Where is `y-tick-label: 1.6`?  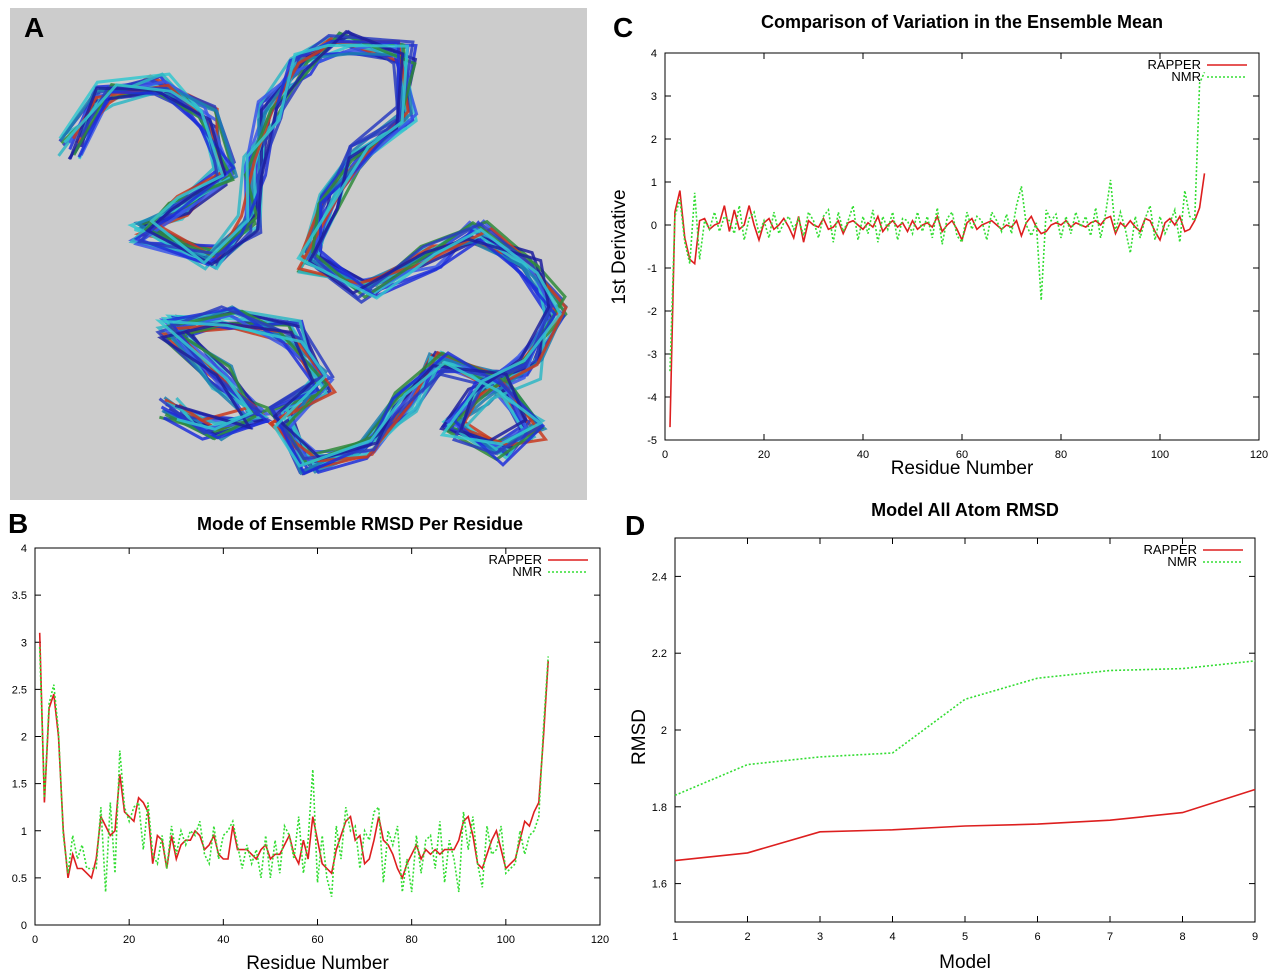
y-tick-label: 1.6 is located at coordinates (659, 885).